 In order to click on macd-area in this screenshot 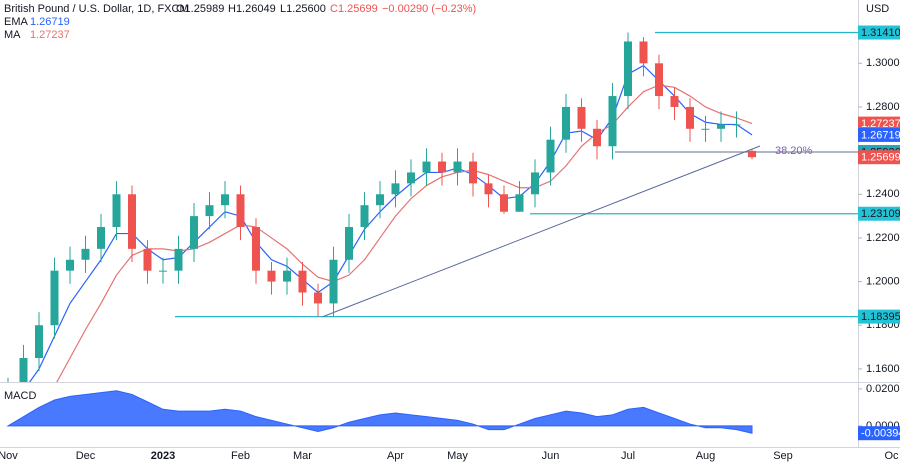, I will do `click(379, 412)`.